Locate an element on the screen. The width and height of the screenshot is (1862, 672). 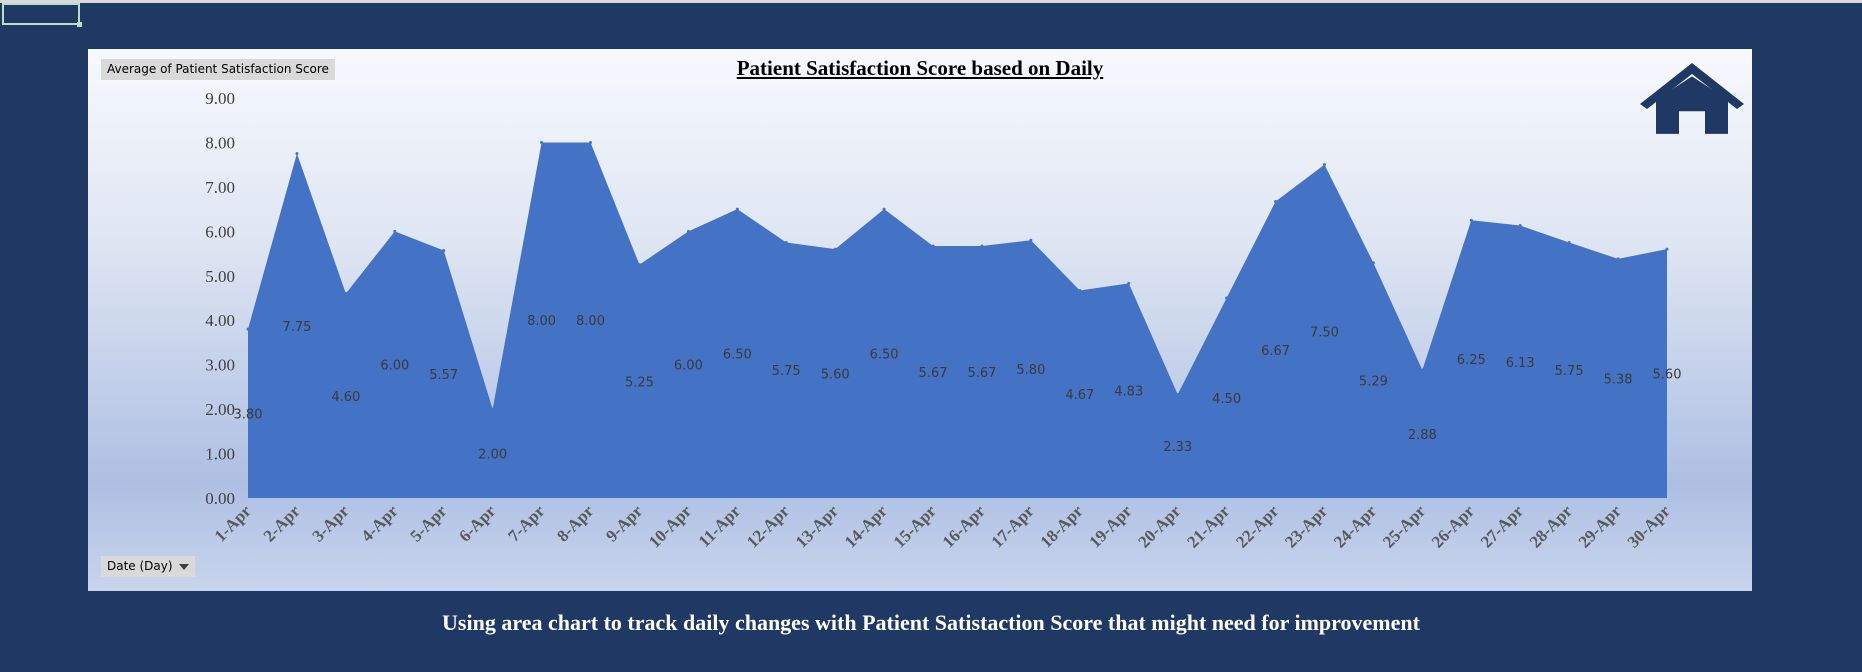
x-tick-label: 17-Apr is located at coordinates (1013, 526).